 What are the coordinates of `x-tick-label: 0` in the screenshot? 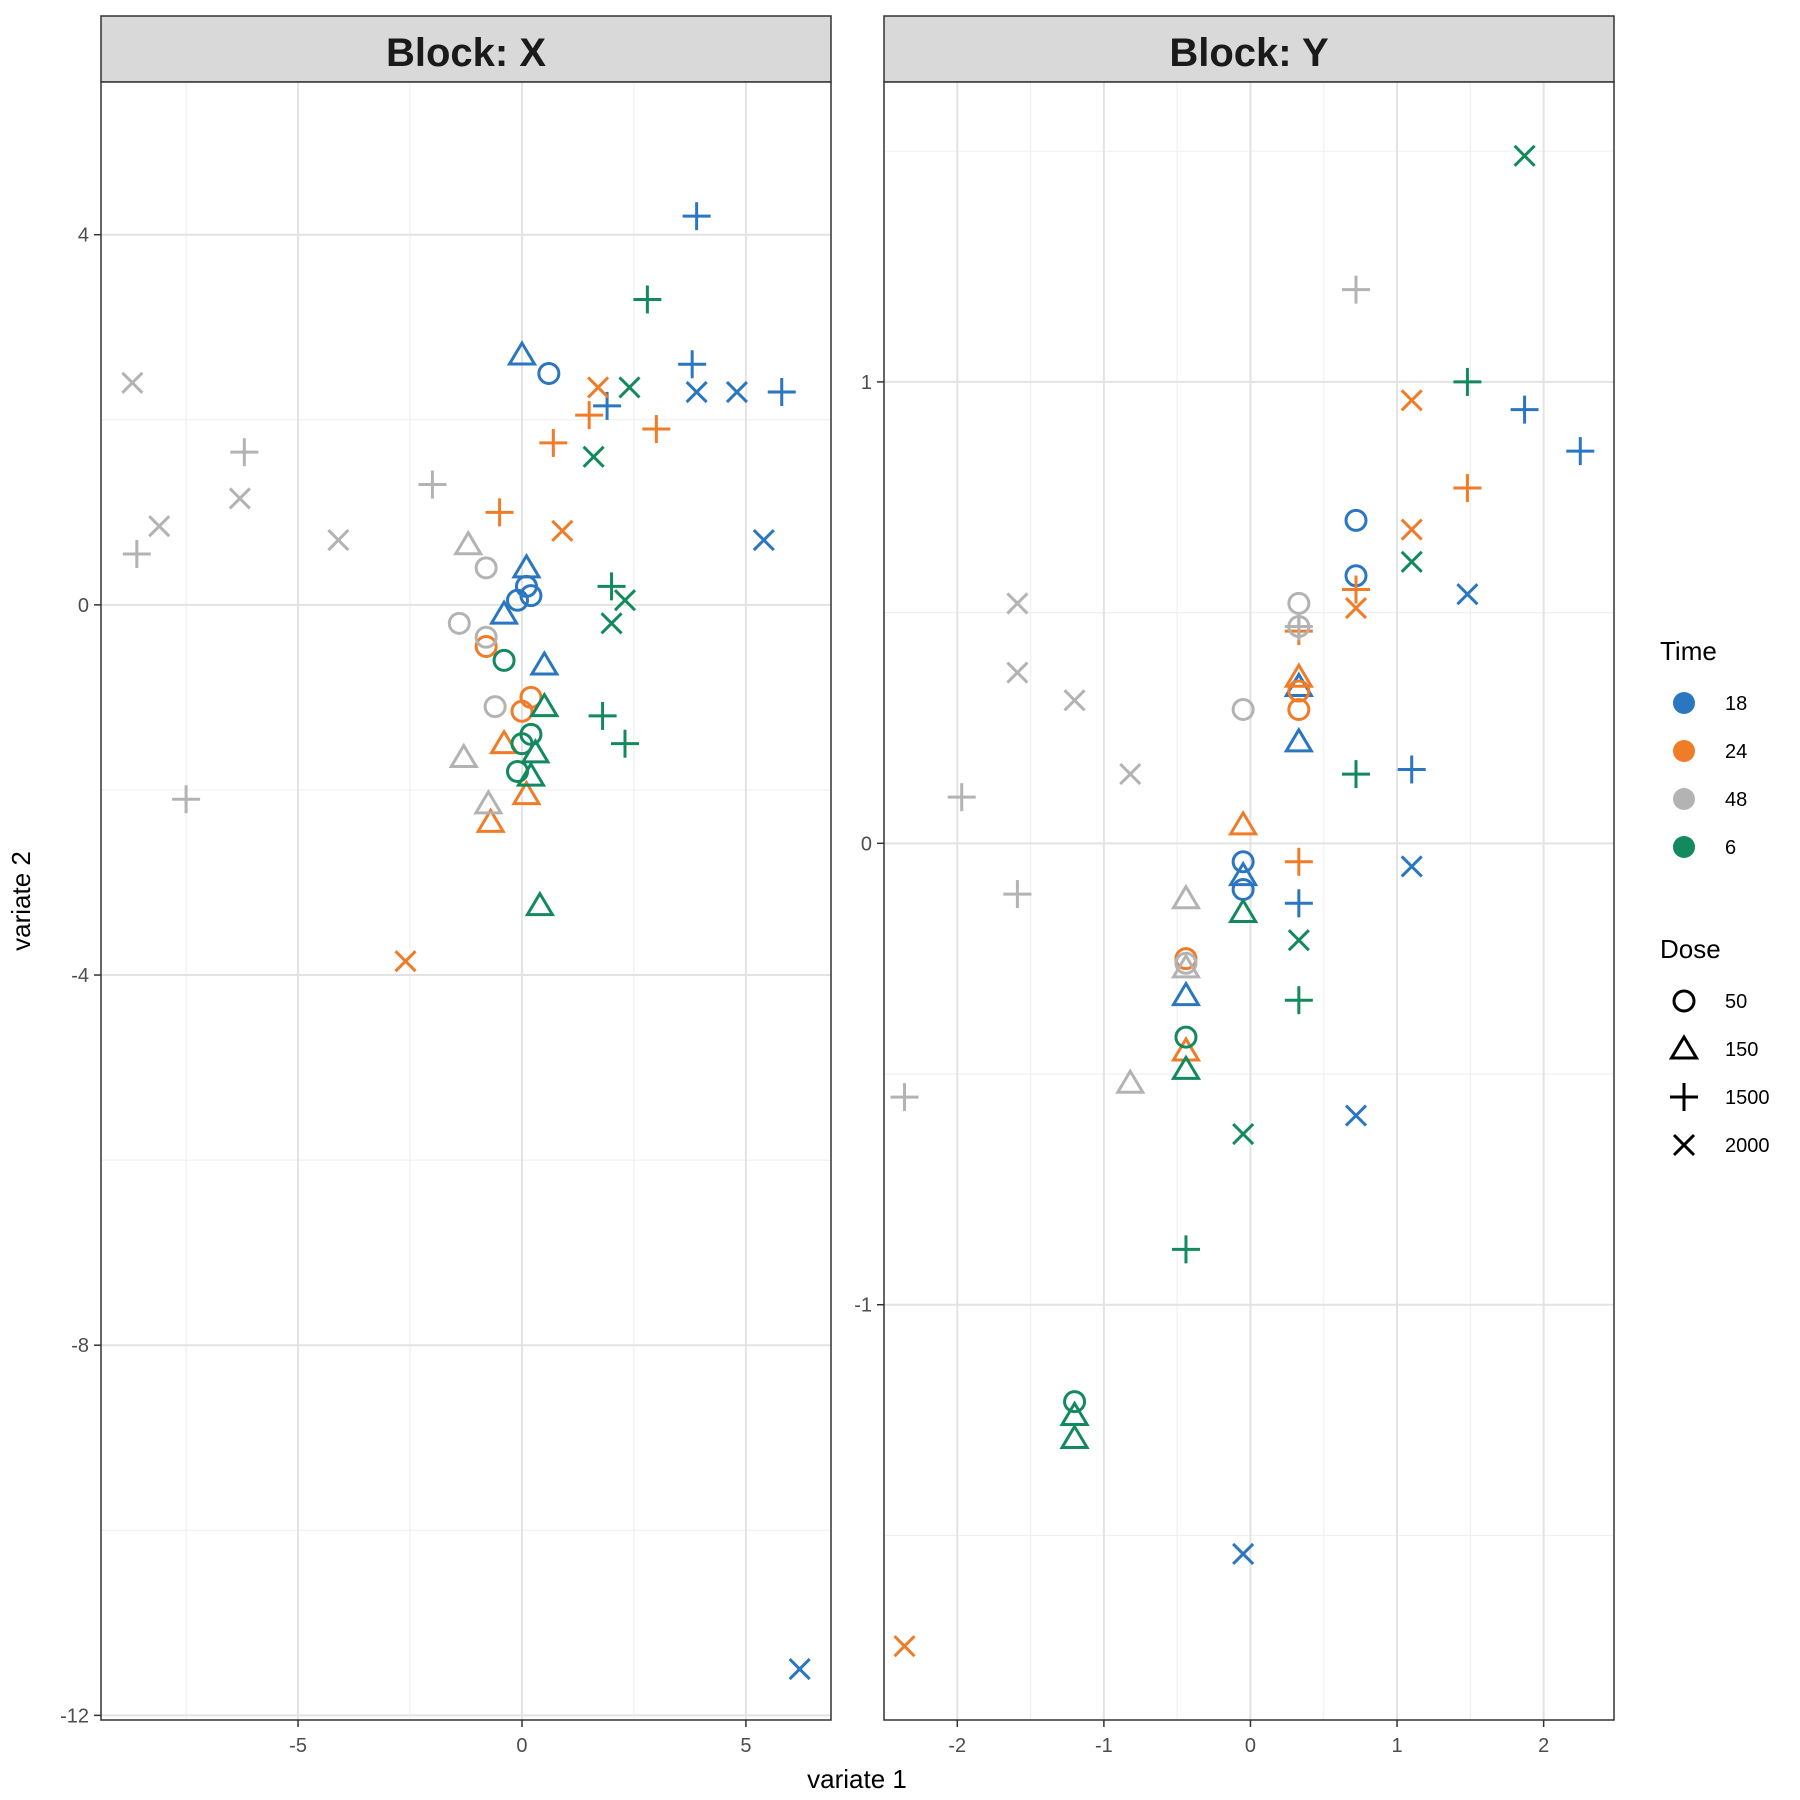 It's located at (1250, 1746).